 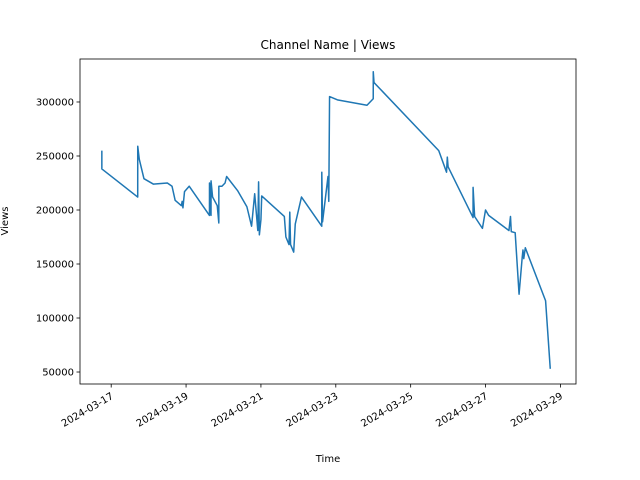 I want to click on x-tick-label: 2024-03-29, so click(x=537, y=410).